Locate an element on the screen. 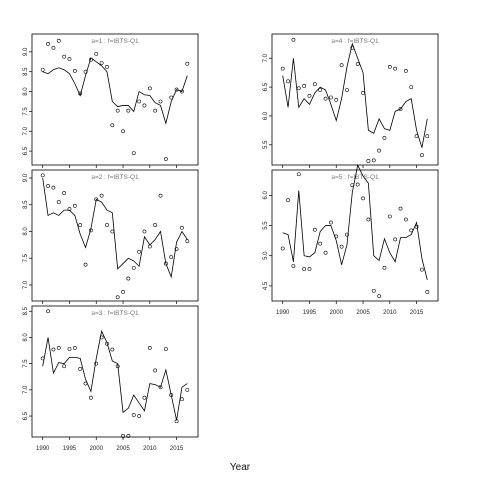 Image resolution: width=480 pixels, height=480 pixels. panel-2: a=2 : f=IBTS-Q1 7.0 7.5 8.0 8.5 9.0 is located at coordinates (111, 236).